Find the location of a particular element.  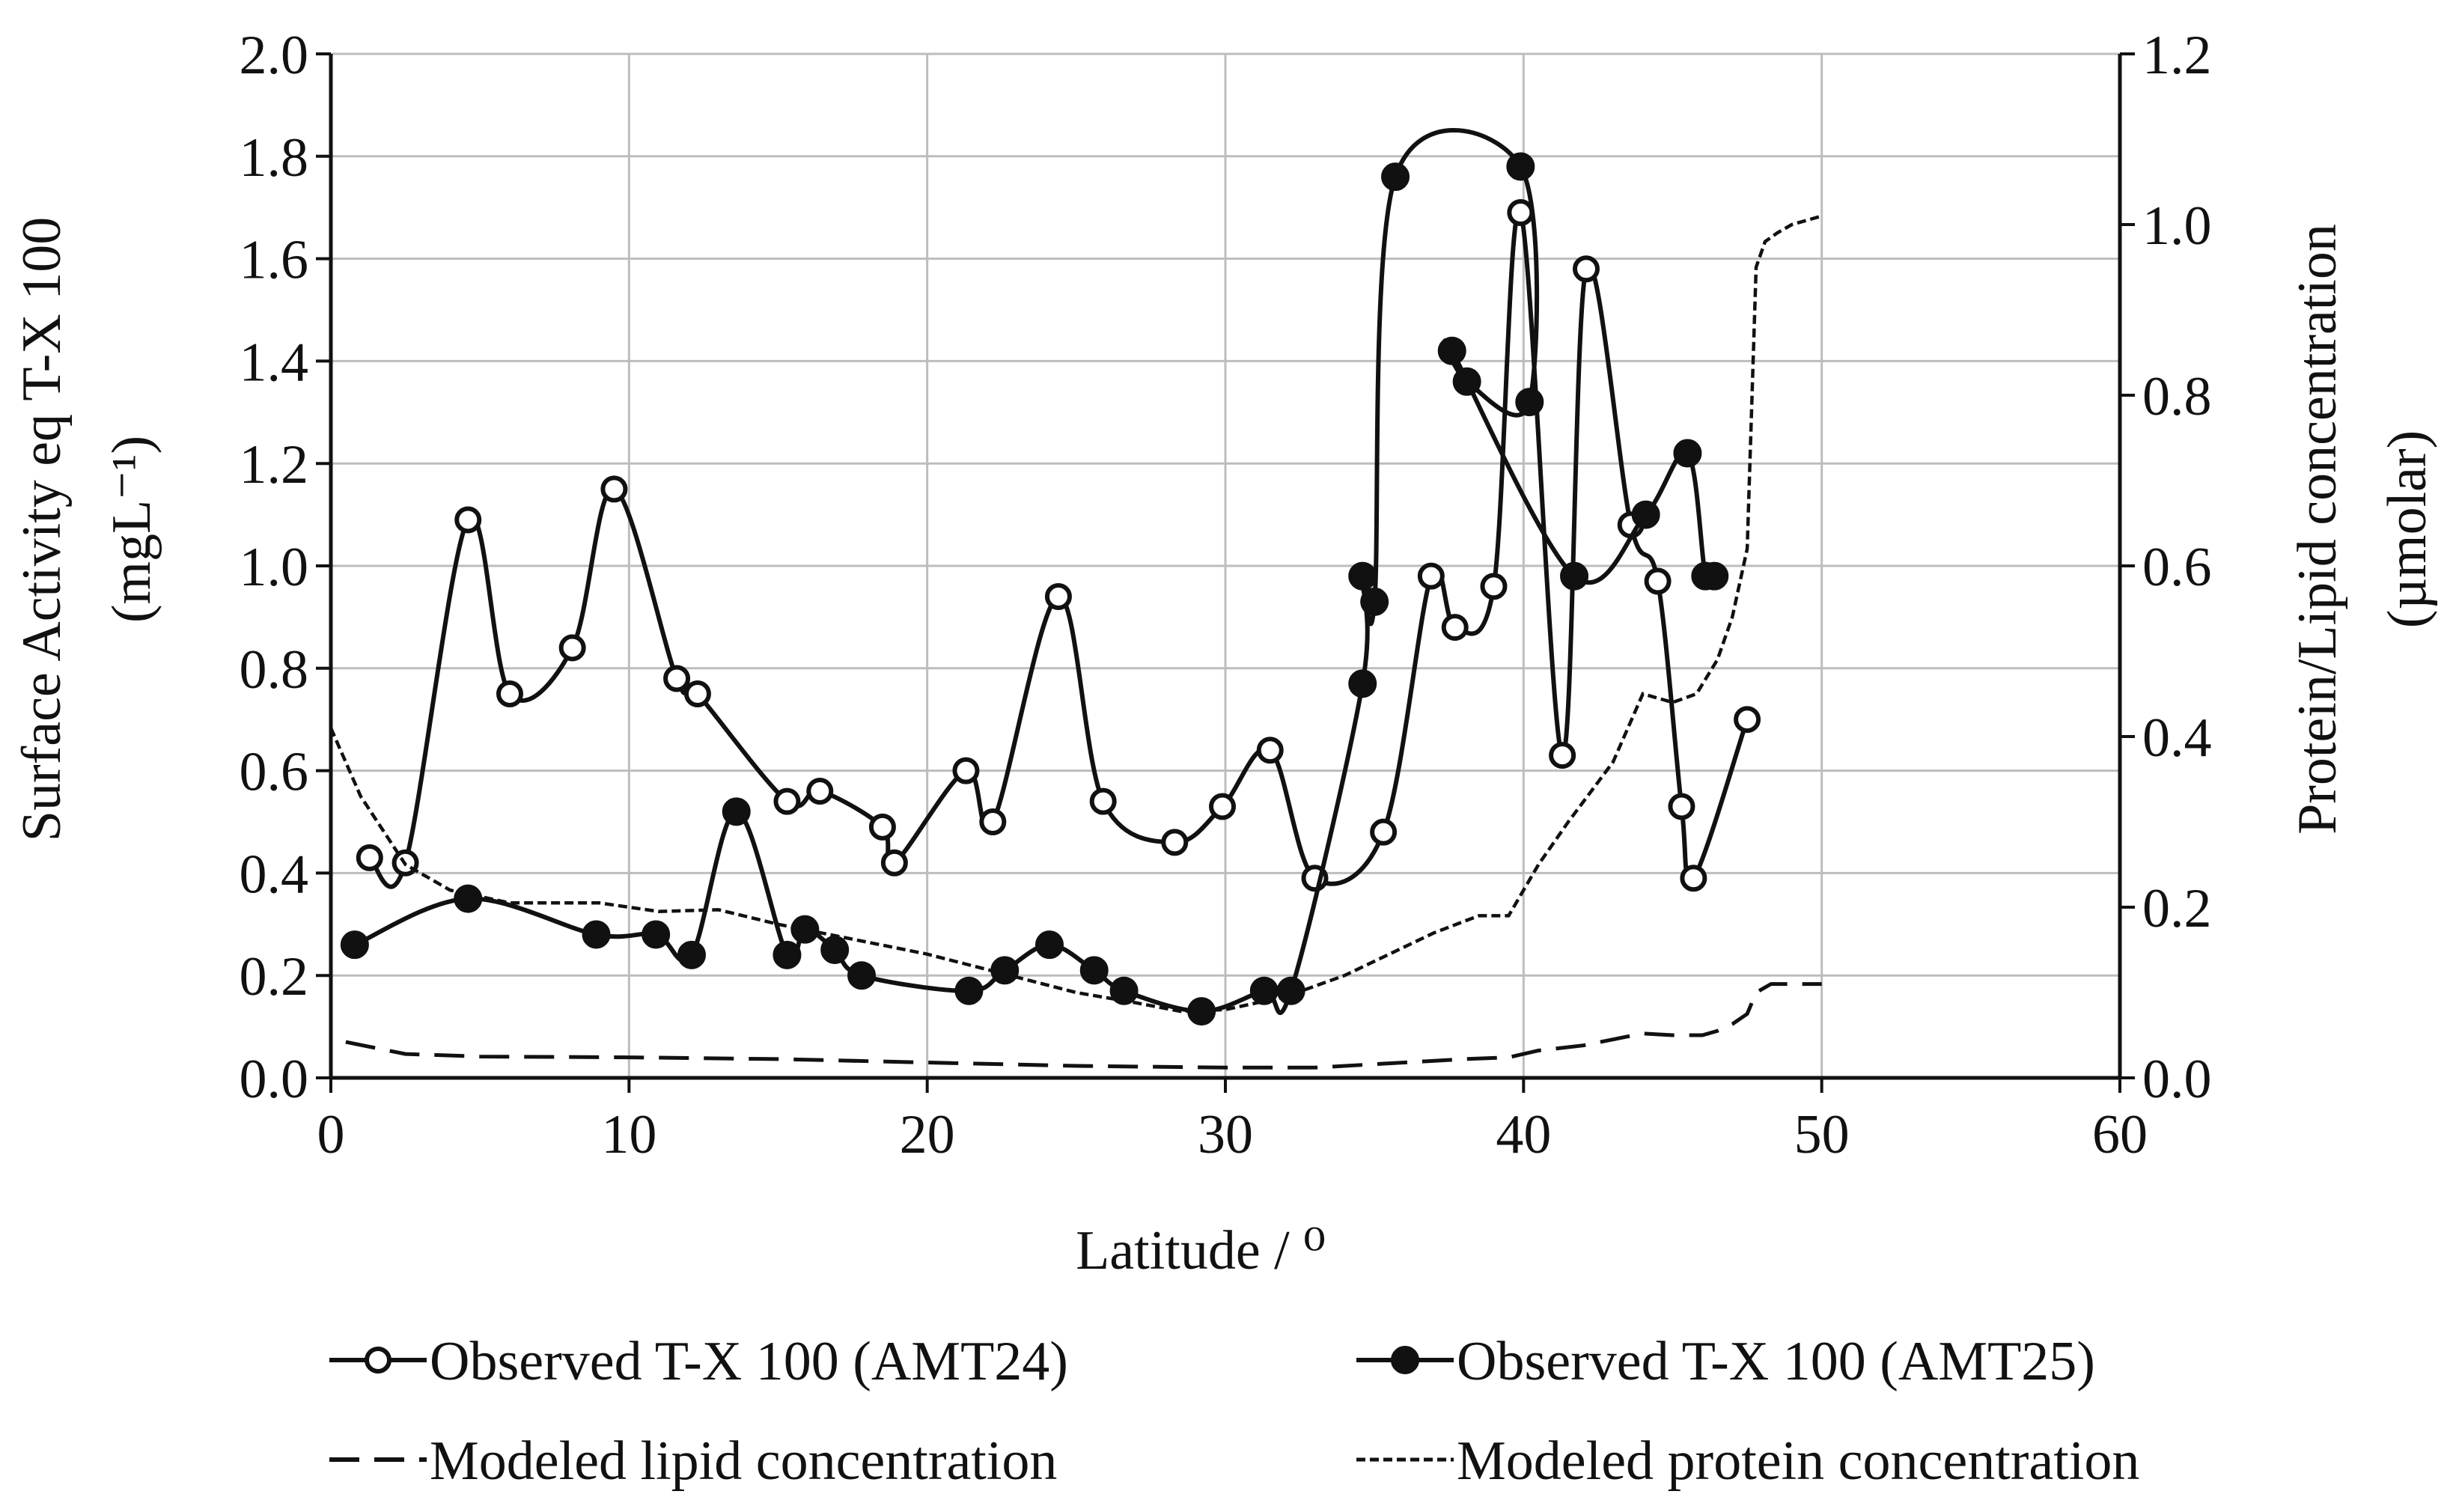

y-left-tick-label: 2.0 is located at coordinates (274, 56).